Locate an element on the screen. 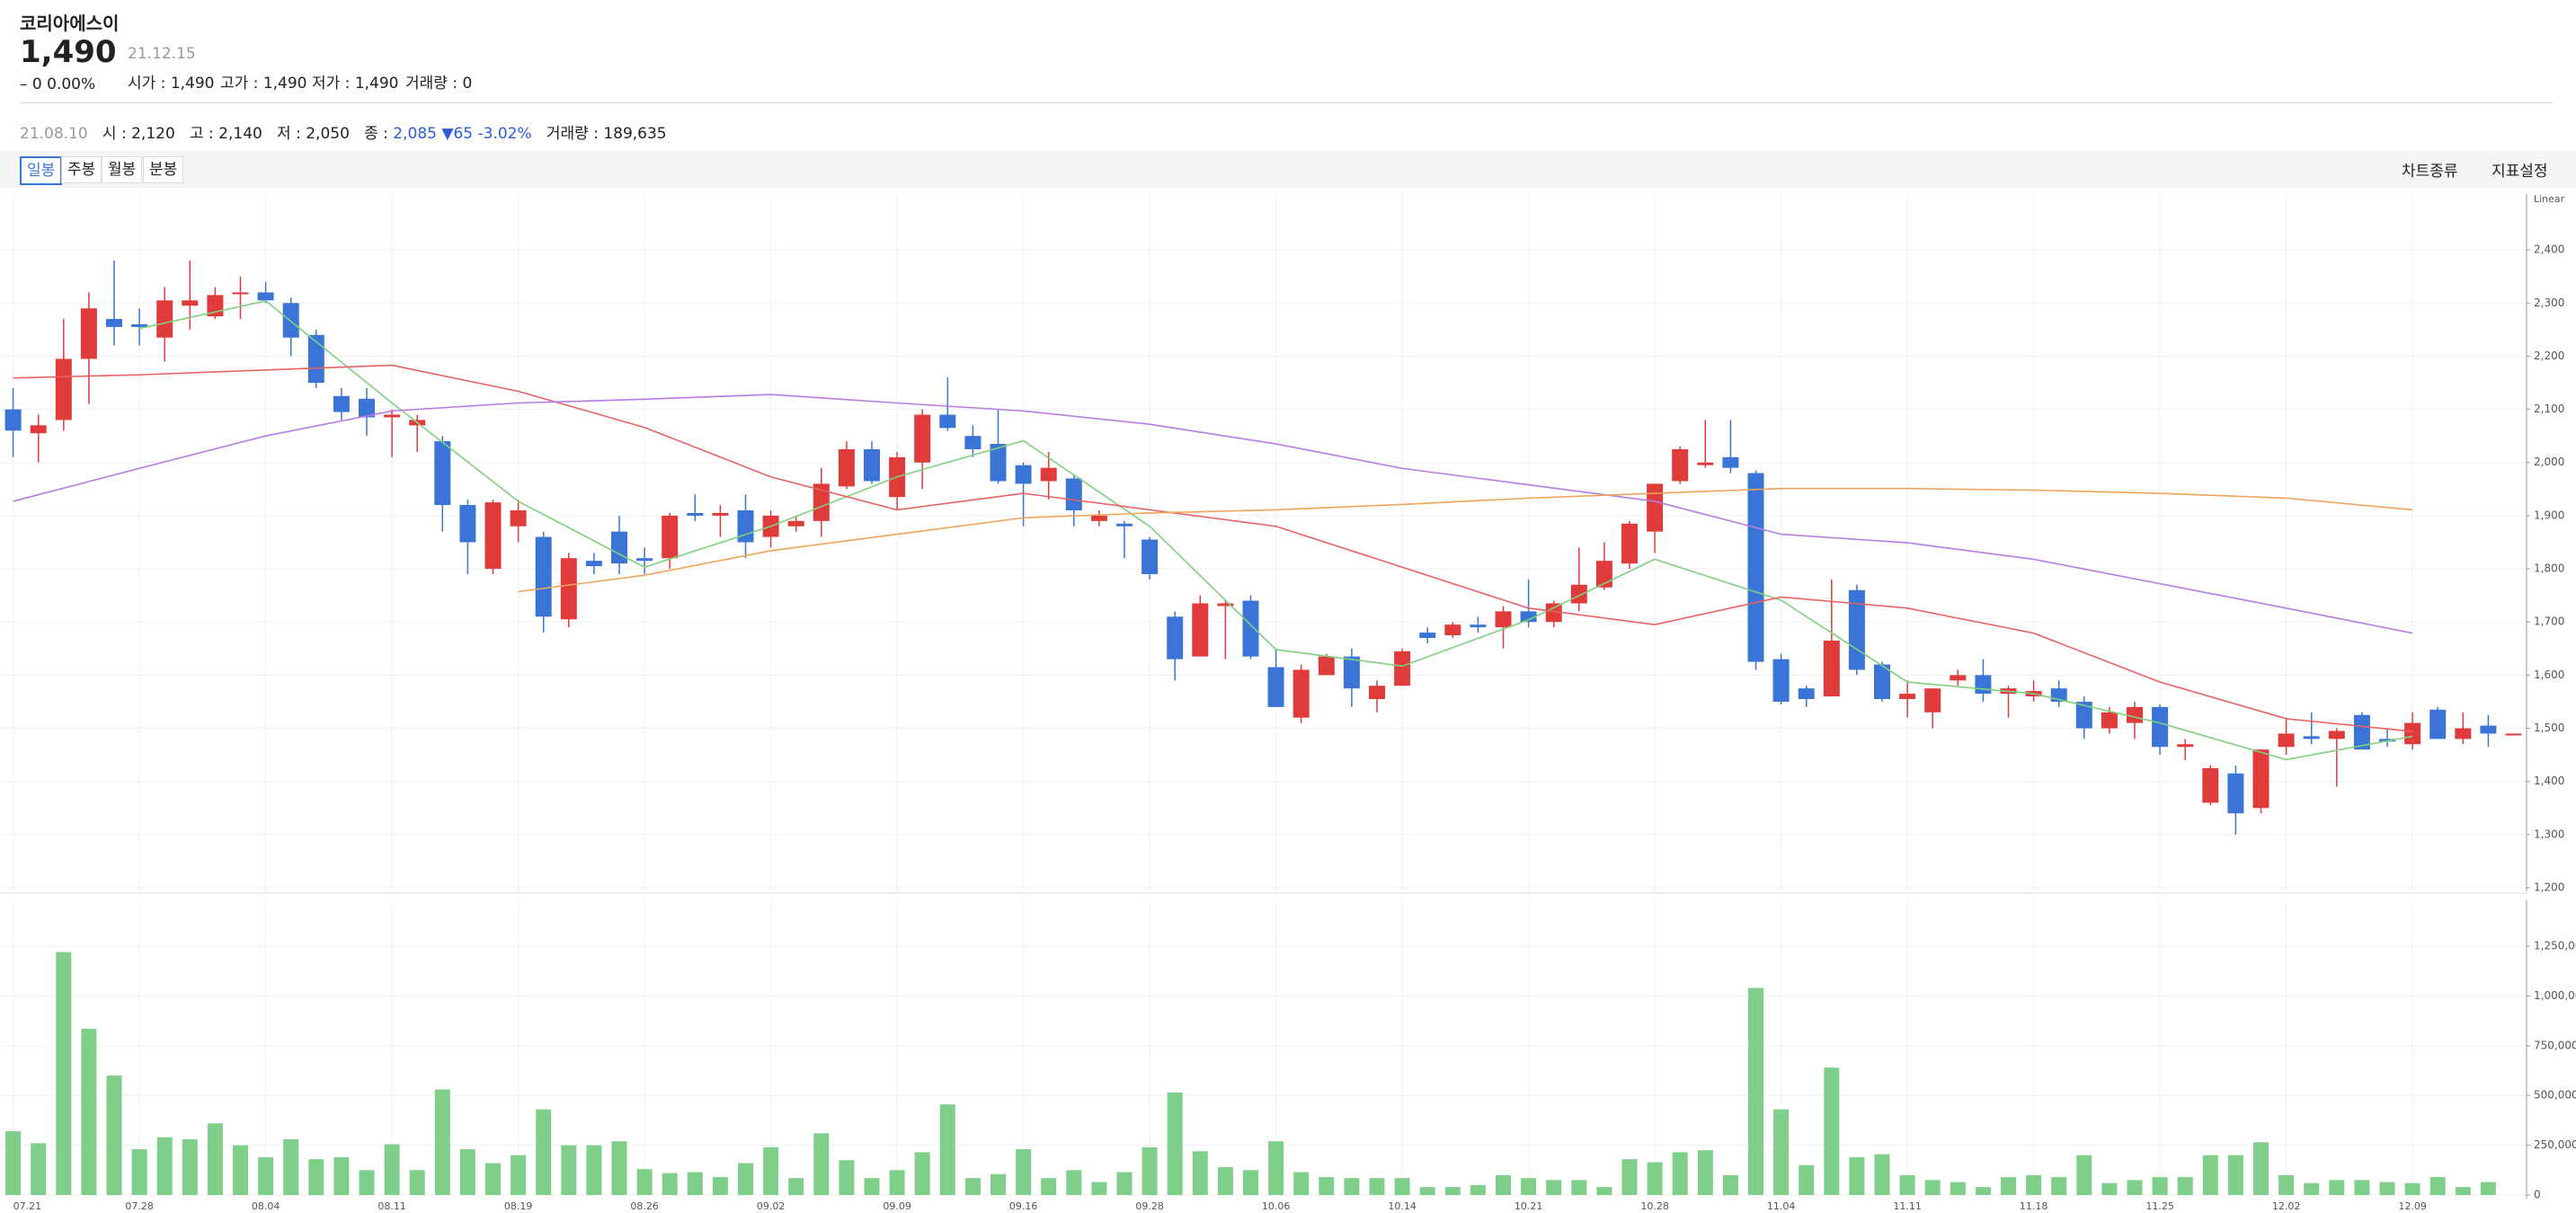 The image size is (2576, 1213). y-tick-label: 1,900 is located at coordinates (2549, 515).